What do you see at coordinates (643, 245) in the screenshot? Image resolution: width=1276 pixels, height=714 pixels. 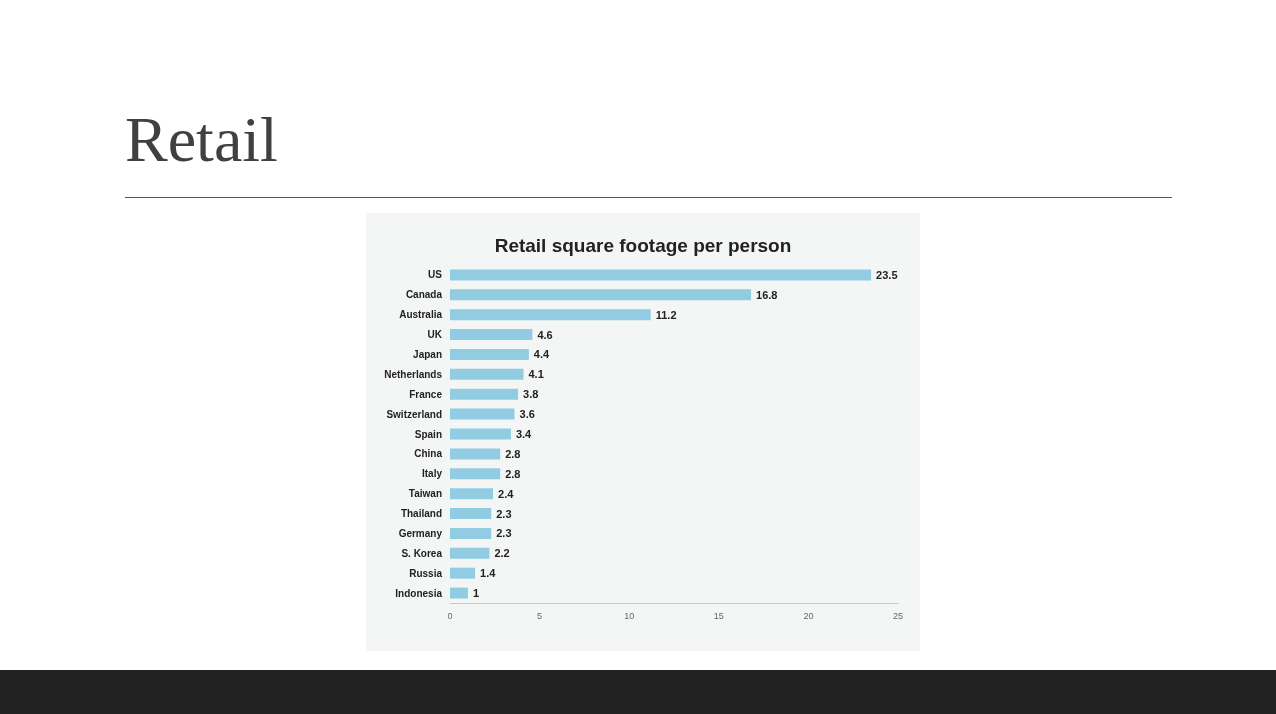 I see `chart-subtitle: Retail square footage per person` at bounding box center [643, 245].